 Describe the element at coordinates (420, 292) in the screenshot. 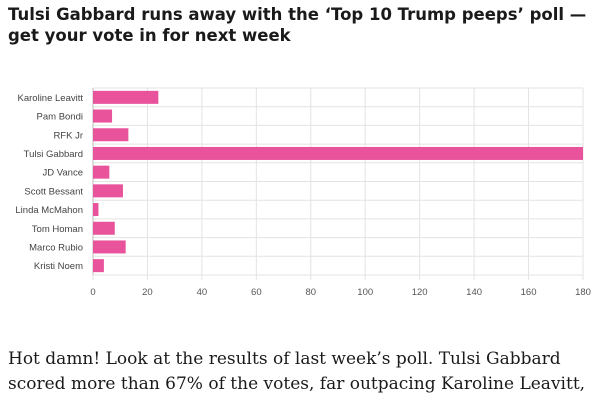

I see `x-tick-label: 120` at that location.